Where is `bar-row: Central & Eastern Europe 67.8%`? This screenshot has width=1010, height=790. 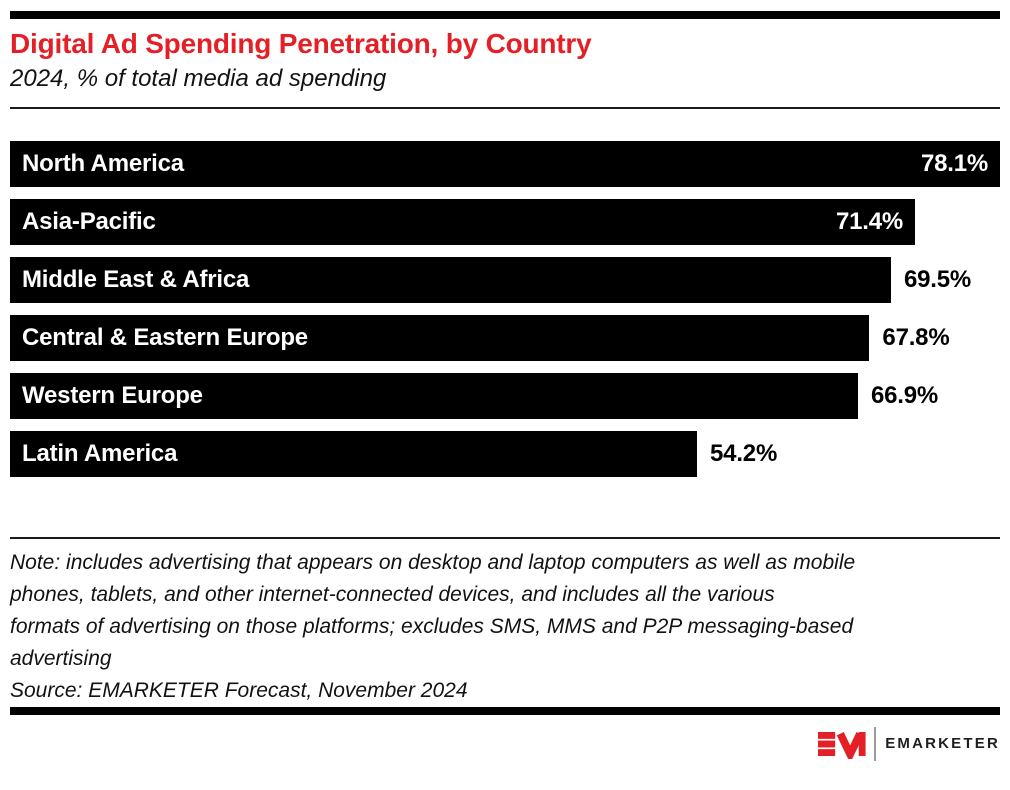 bar-row: Central & Eastern Europe 67.8% is located at coordinates (505, 337).